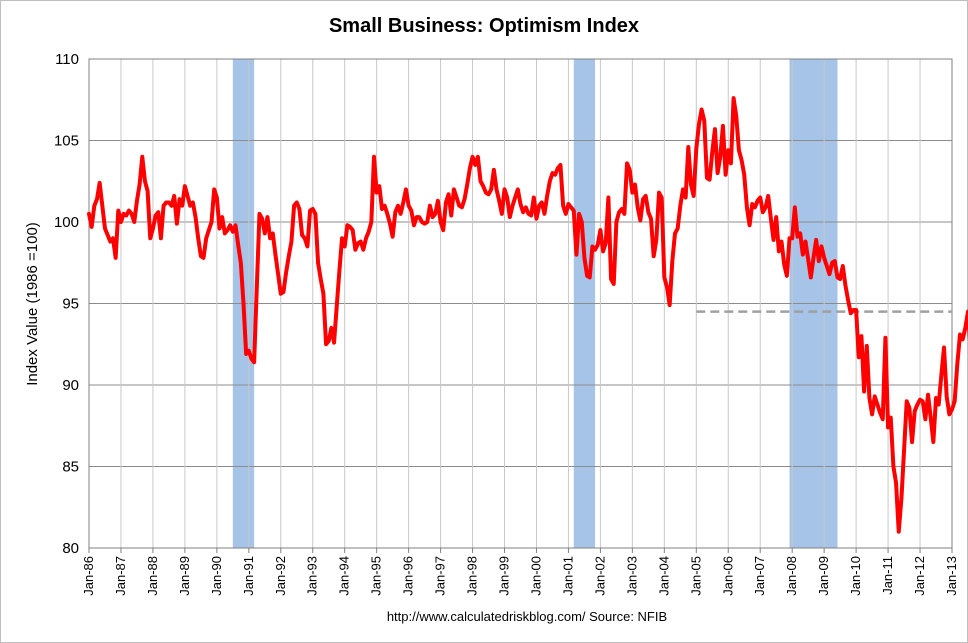 The image size is (968, 643). I want to click on x-tick-label: Jan-87, so click(120, 576).